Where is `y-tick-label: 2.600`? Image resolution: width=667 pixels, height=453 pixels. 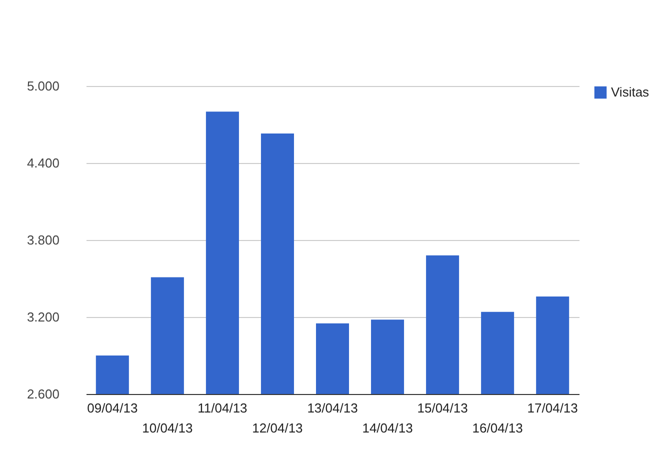
y-tick-label: 2.600 is located at coordinates (43, 394).